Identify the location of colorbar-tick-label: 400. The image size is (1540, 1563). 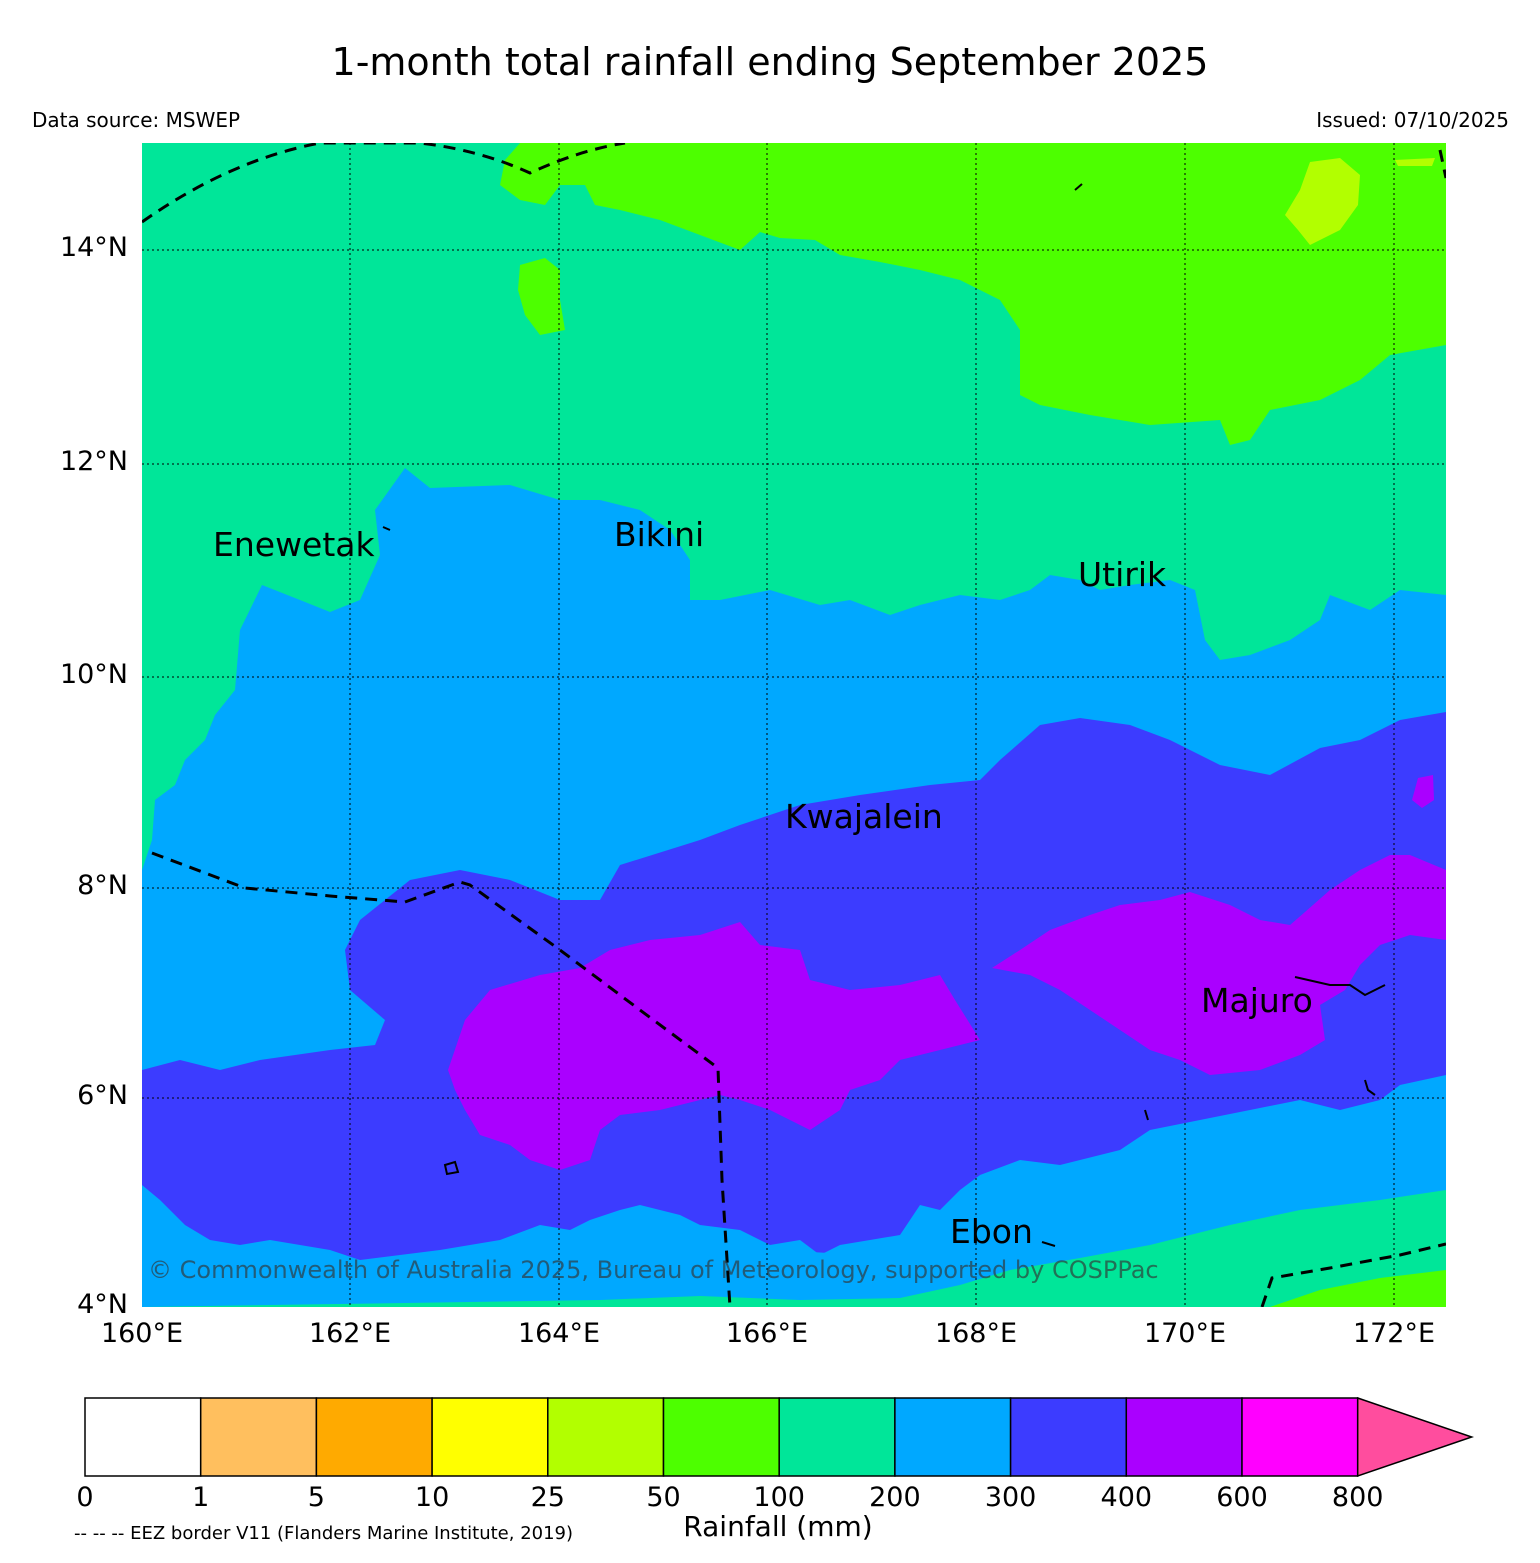
(1126, 1497).